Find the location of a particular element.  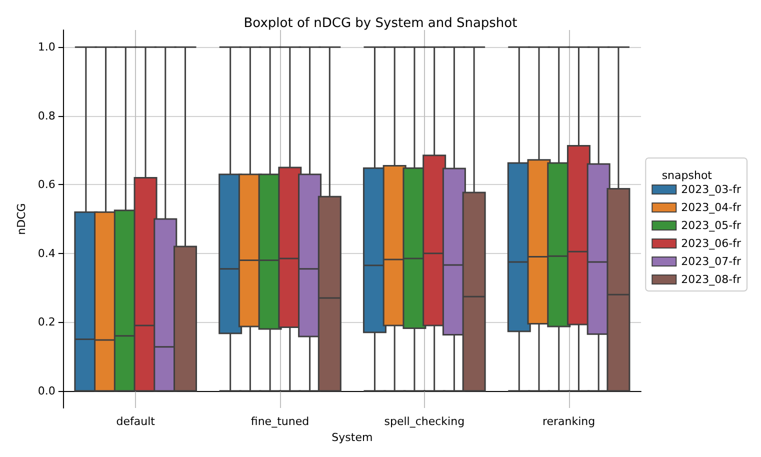

legend-label: 2023_06-fr is located at coordinates (711, 243).